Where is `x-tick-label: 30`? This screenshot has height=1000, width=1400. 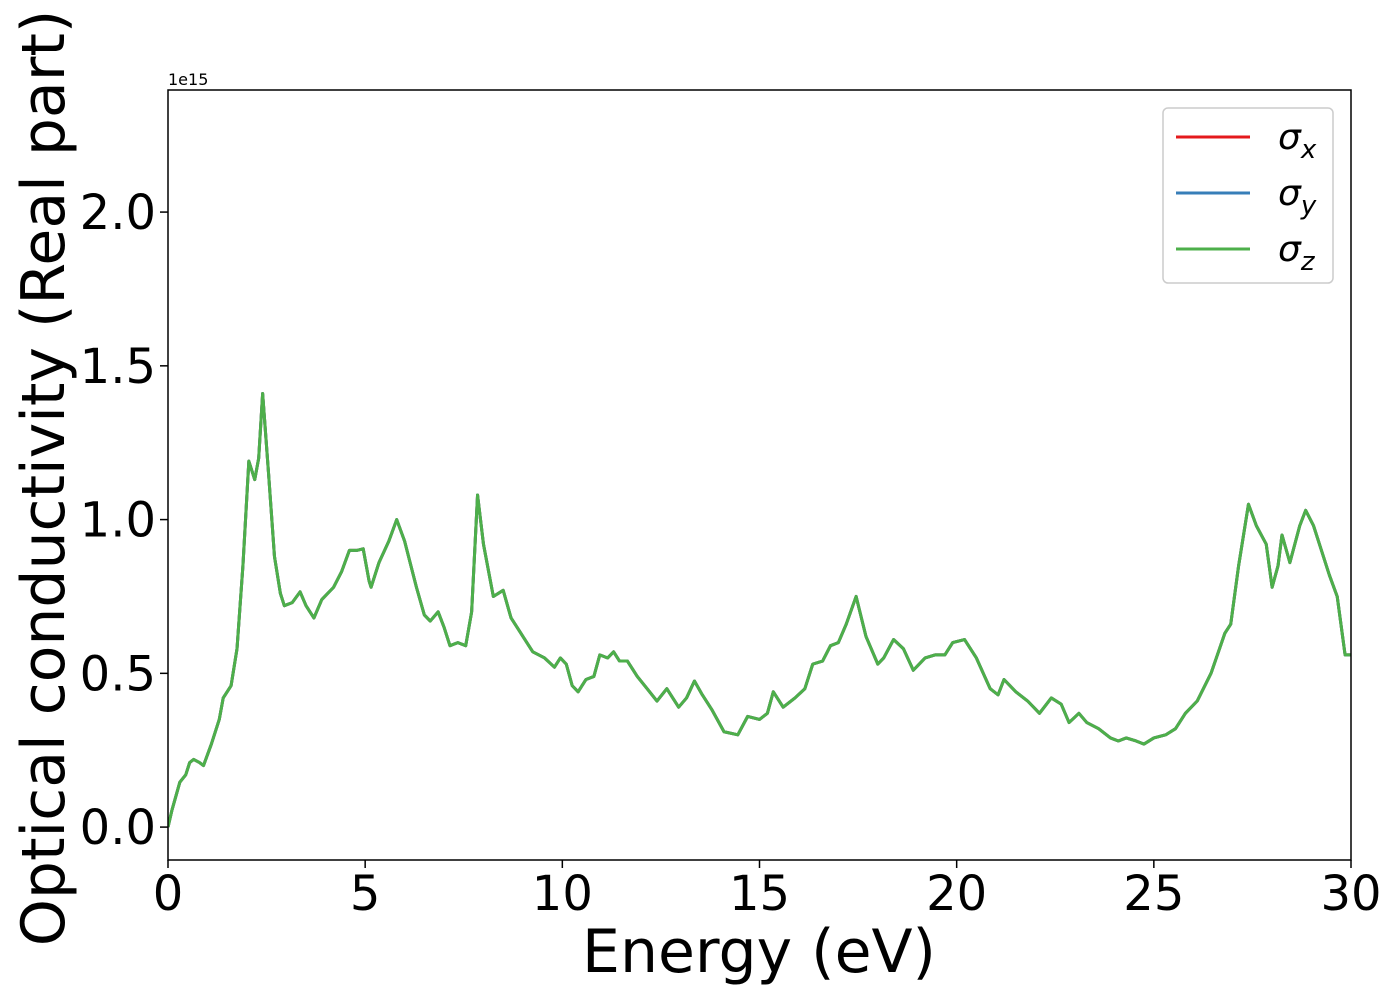
x-tick-label: 30 is located at coordinates (1350, 894).